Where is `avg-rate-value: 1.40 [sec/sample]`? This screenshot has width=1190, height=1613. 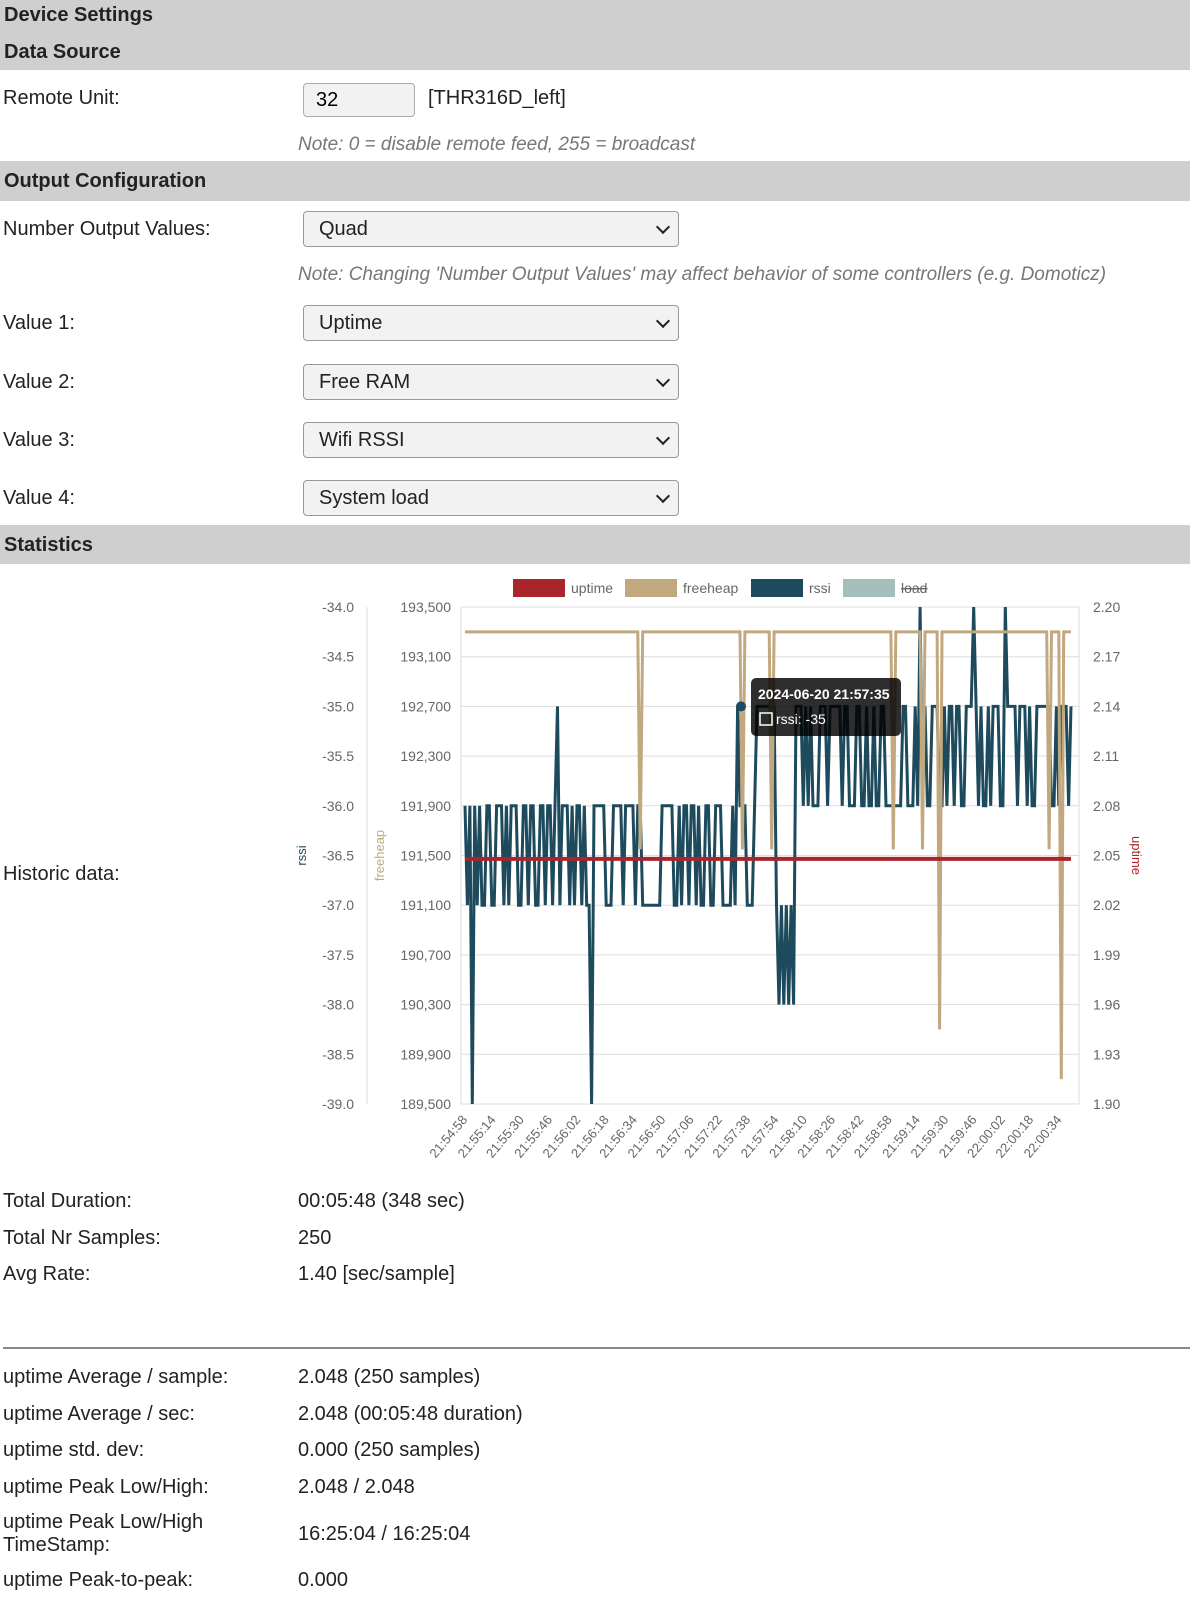
avg-rate-value: 1.40 [sec/sample] is located at coordinates (376, 1274).